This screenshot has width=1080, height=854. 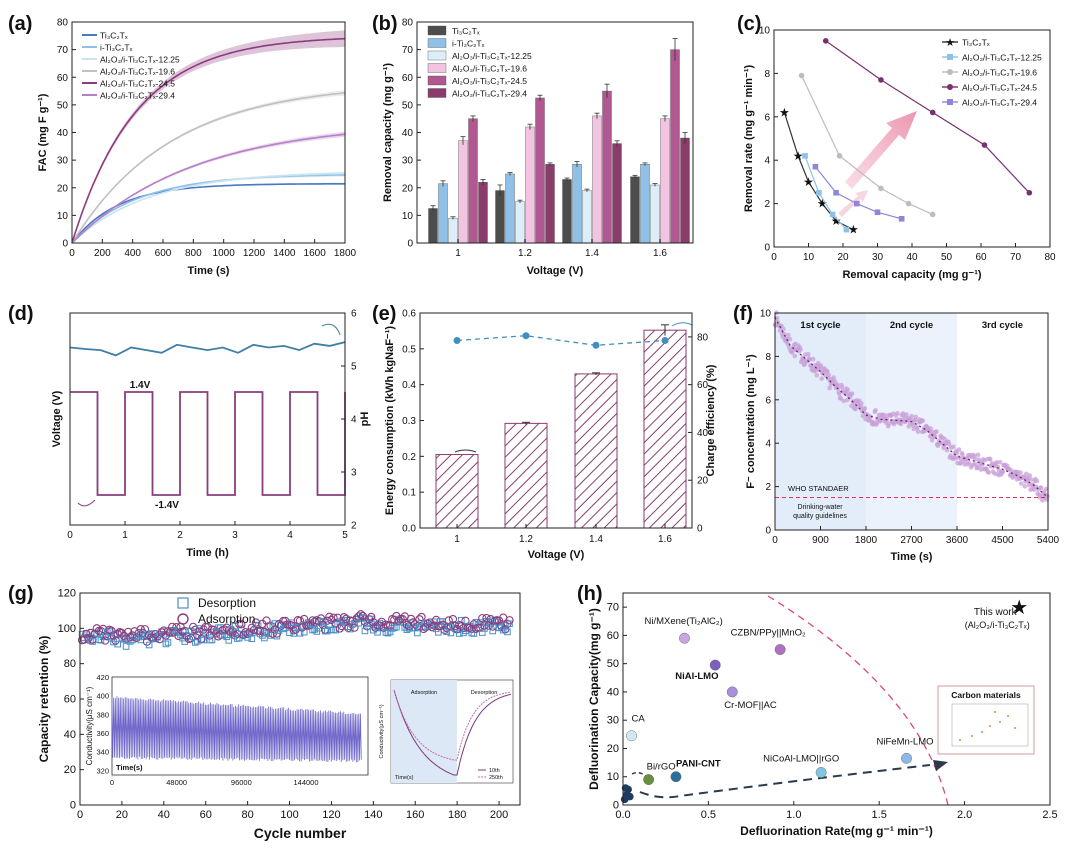 I want to click on y-axis-label: Defluorination Capacity(mg g⁻¹), so click(x=594, y=699).